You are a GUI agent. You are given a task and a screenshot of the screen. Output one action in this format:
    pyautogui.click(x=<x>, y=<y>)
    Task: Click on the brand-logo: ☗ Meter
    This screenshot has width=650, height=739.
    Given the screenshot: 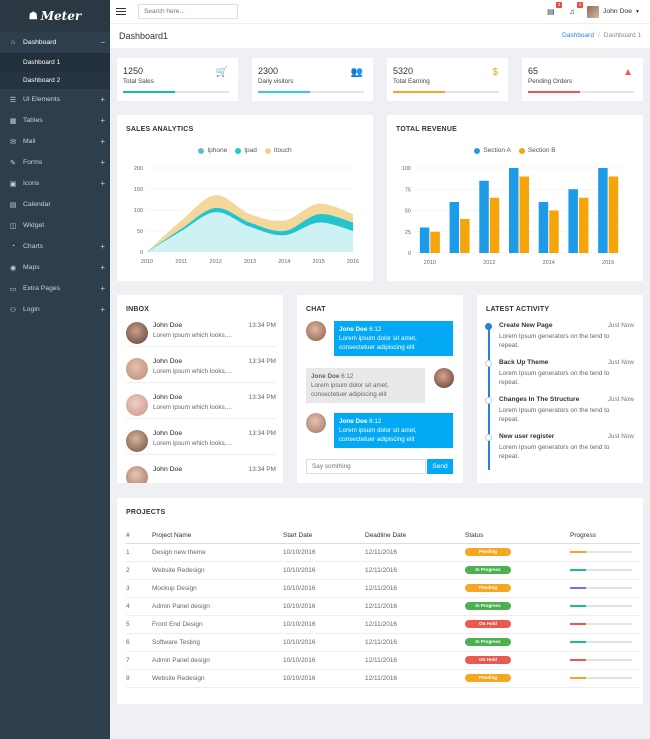 What is the action you would take?
    pyautogui.click(x=55, y=16)
    